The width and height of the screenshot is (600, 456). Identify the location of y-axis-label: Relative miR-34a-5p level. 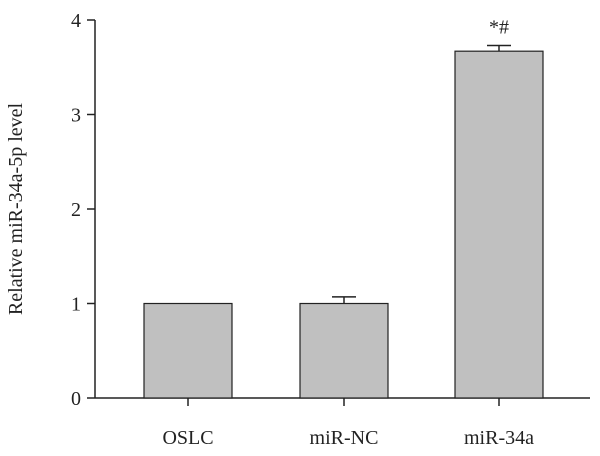
(16, 208).